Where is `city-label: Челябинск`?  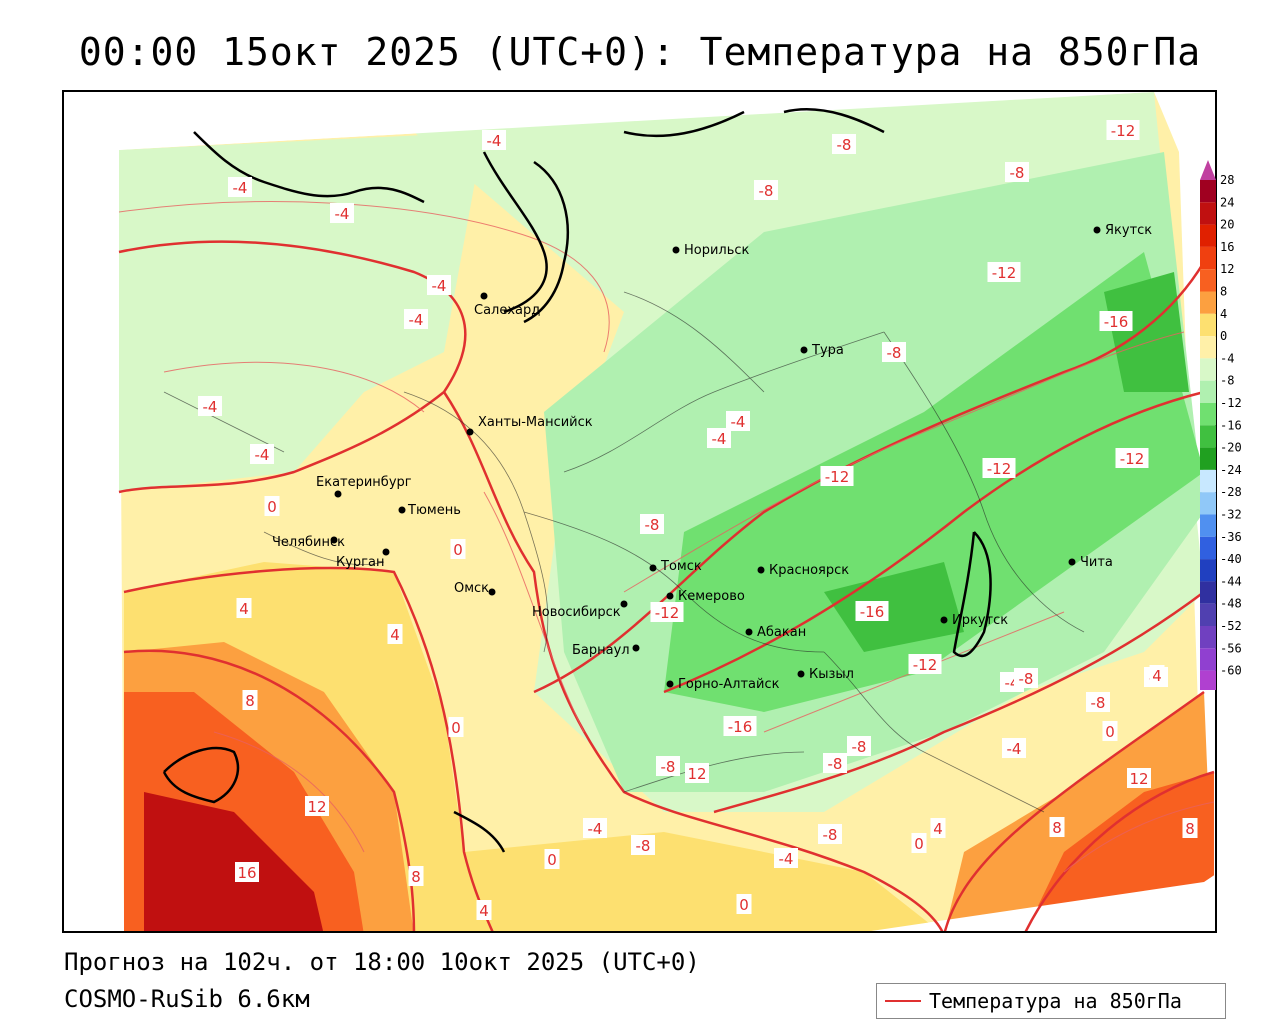
city-label: Челябинск is located at coordinates (308, 542).